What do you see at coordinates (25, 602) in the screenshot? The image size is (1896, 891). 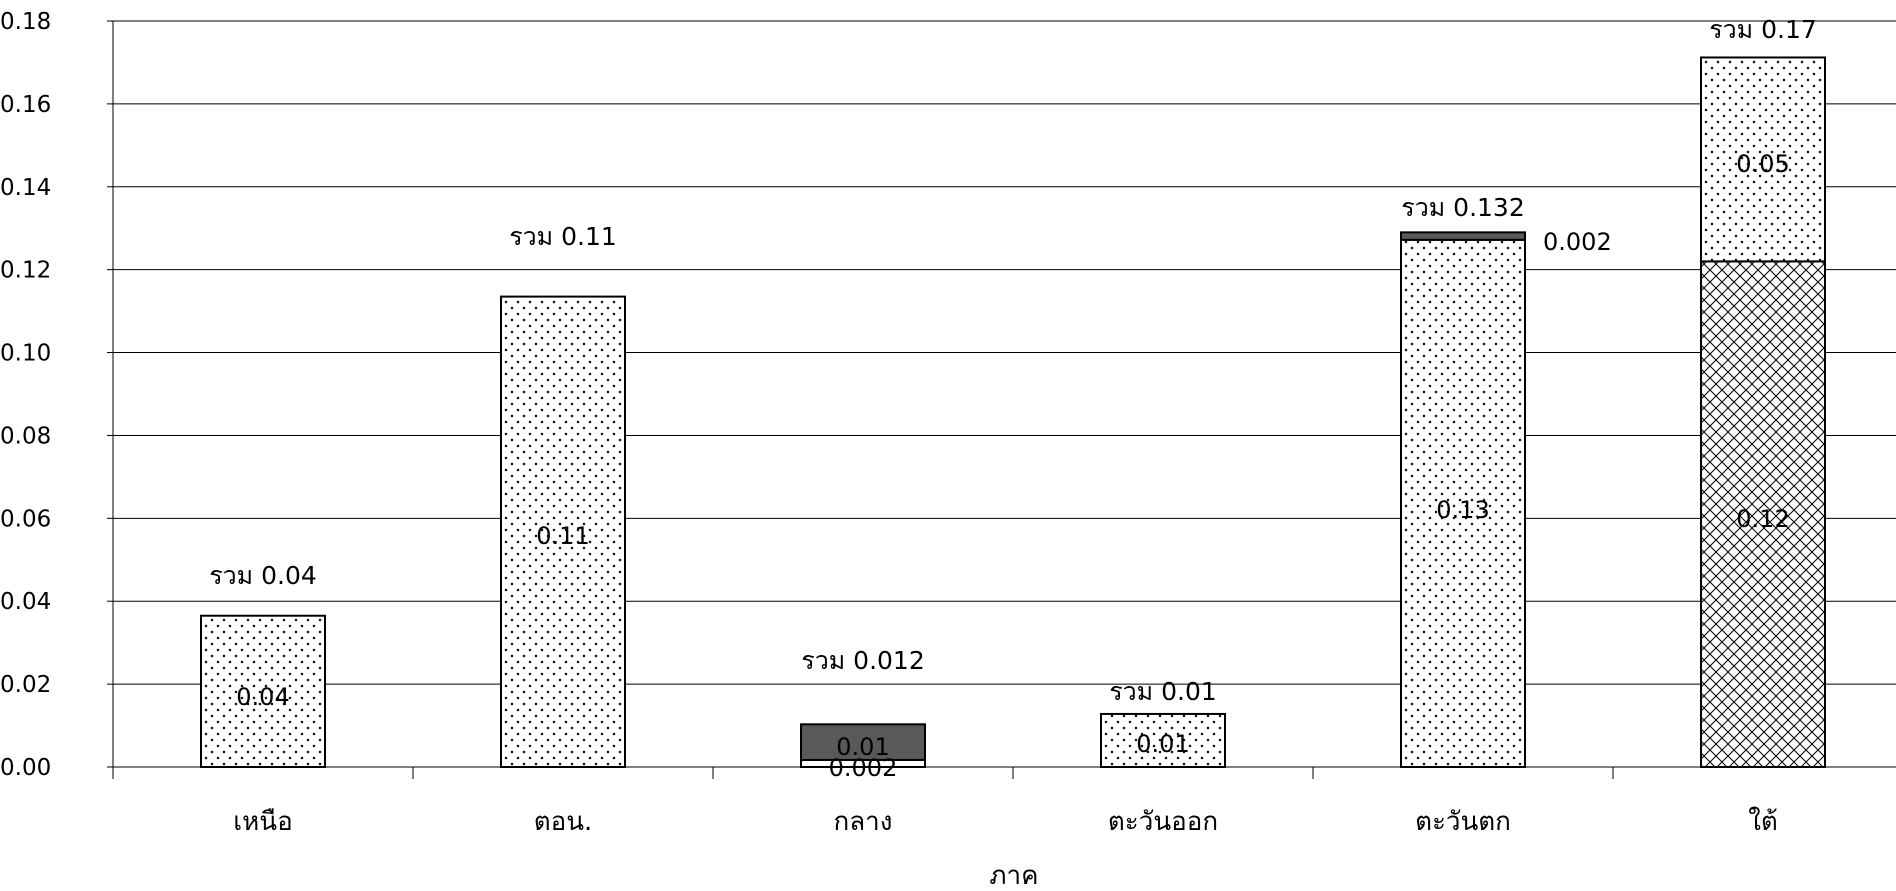 I see `y-tick-label: 0.04` at bounding box center [25, 602].